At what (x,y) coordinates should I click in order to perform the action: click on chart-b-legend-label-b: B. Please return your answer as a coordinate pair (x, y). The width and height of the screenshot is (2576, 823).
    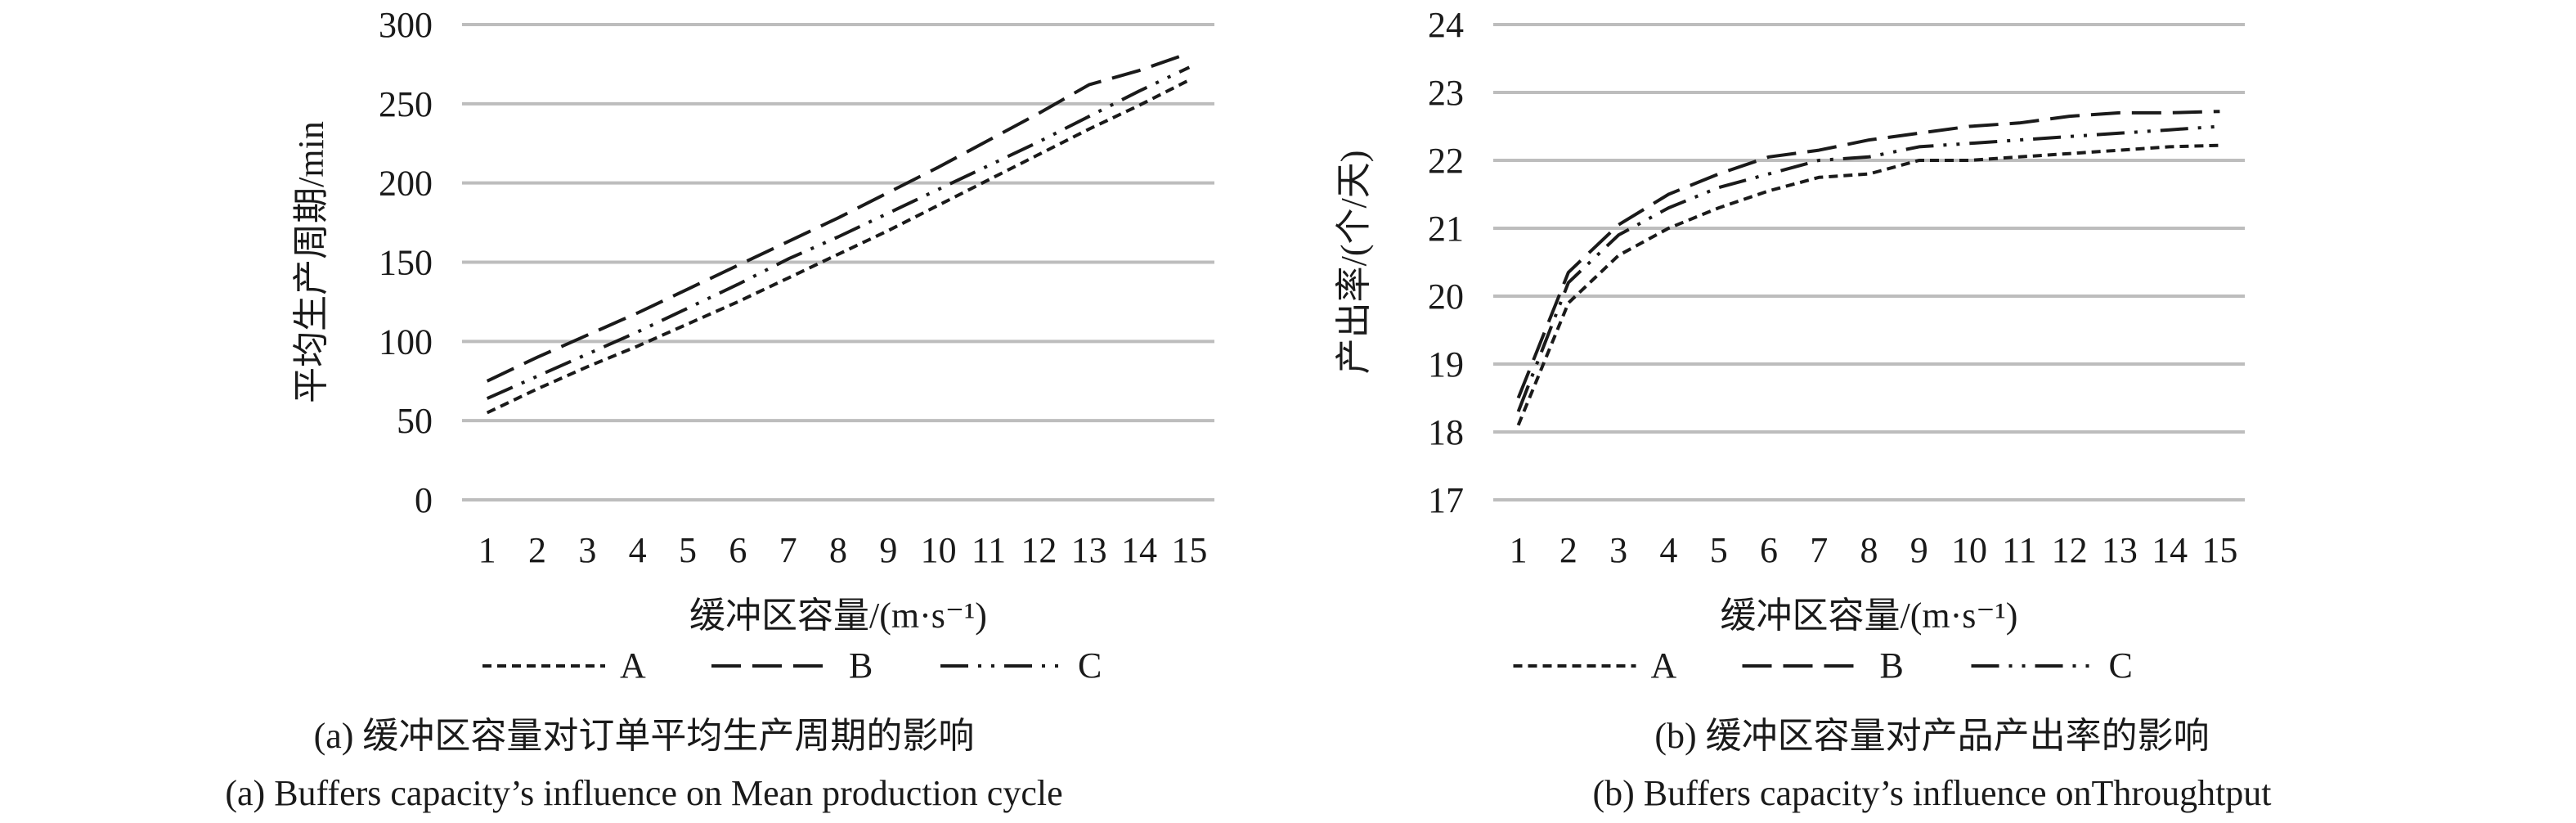
    Looking at the image, I should click on (1892, 665).